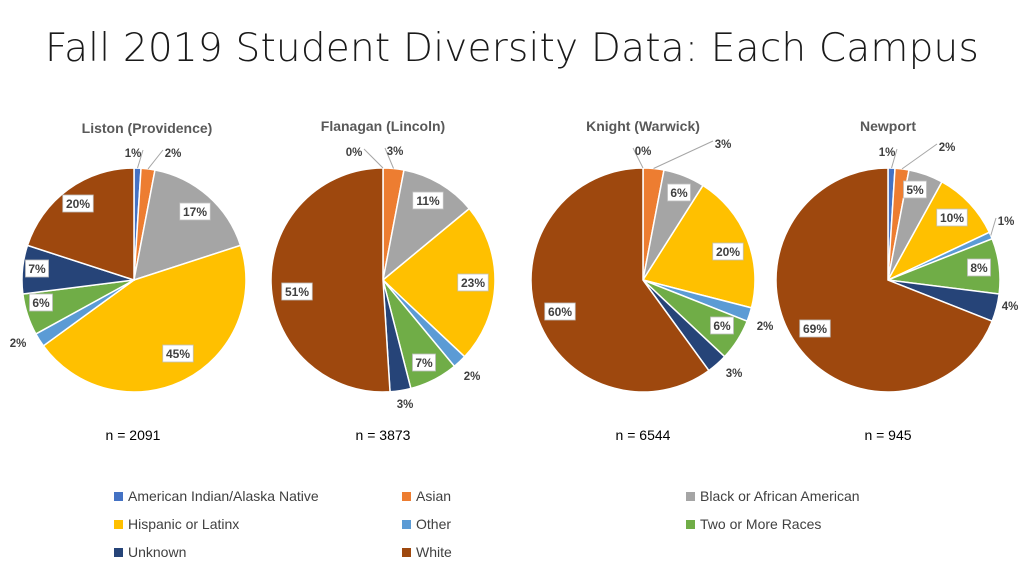 The image size is (1024, 576). I want to click on chart-title: Knight (Warwick), so click(643, 126).